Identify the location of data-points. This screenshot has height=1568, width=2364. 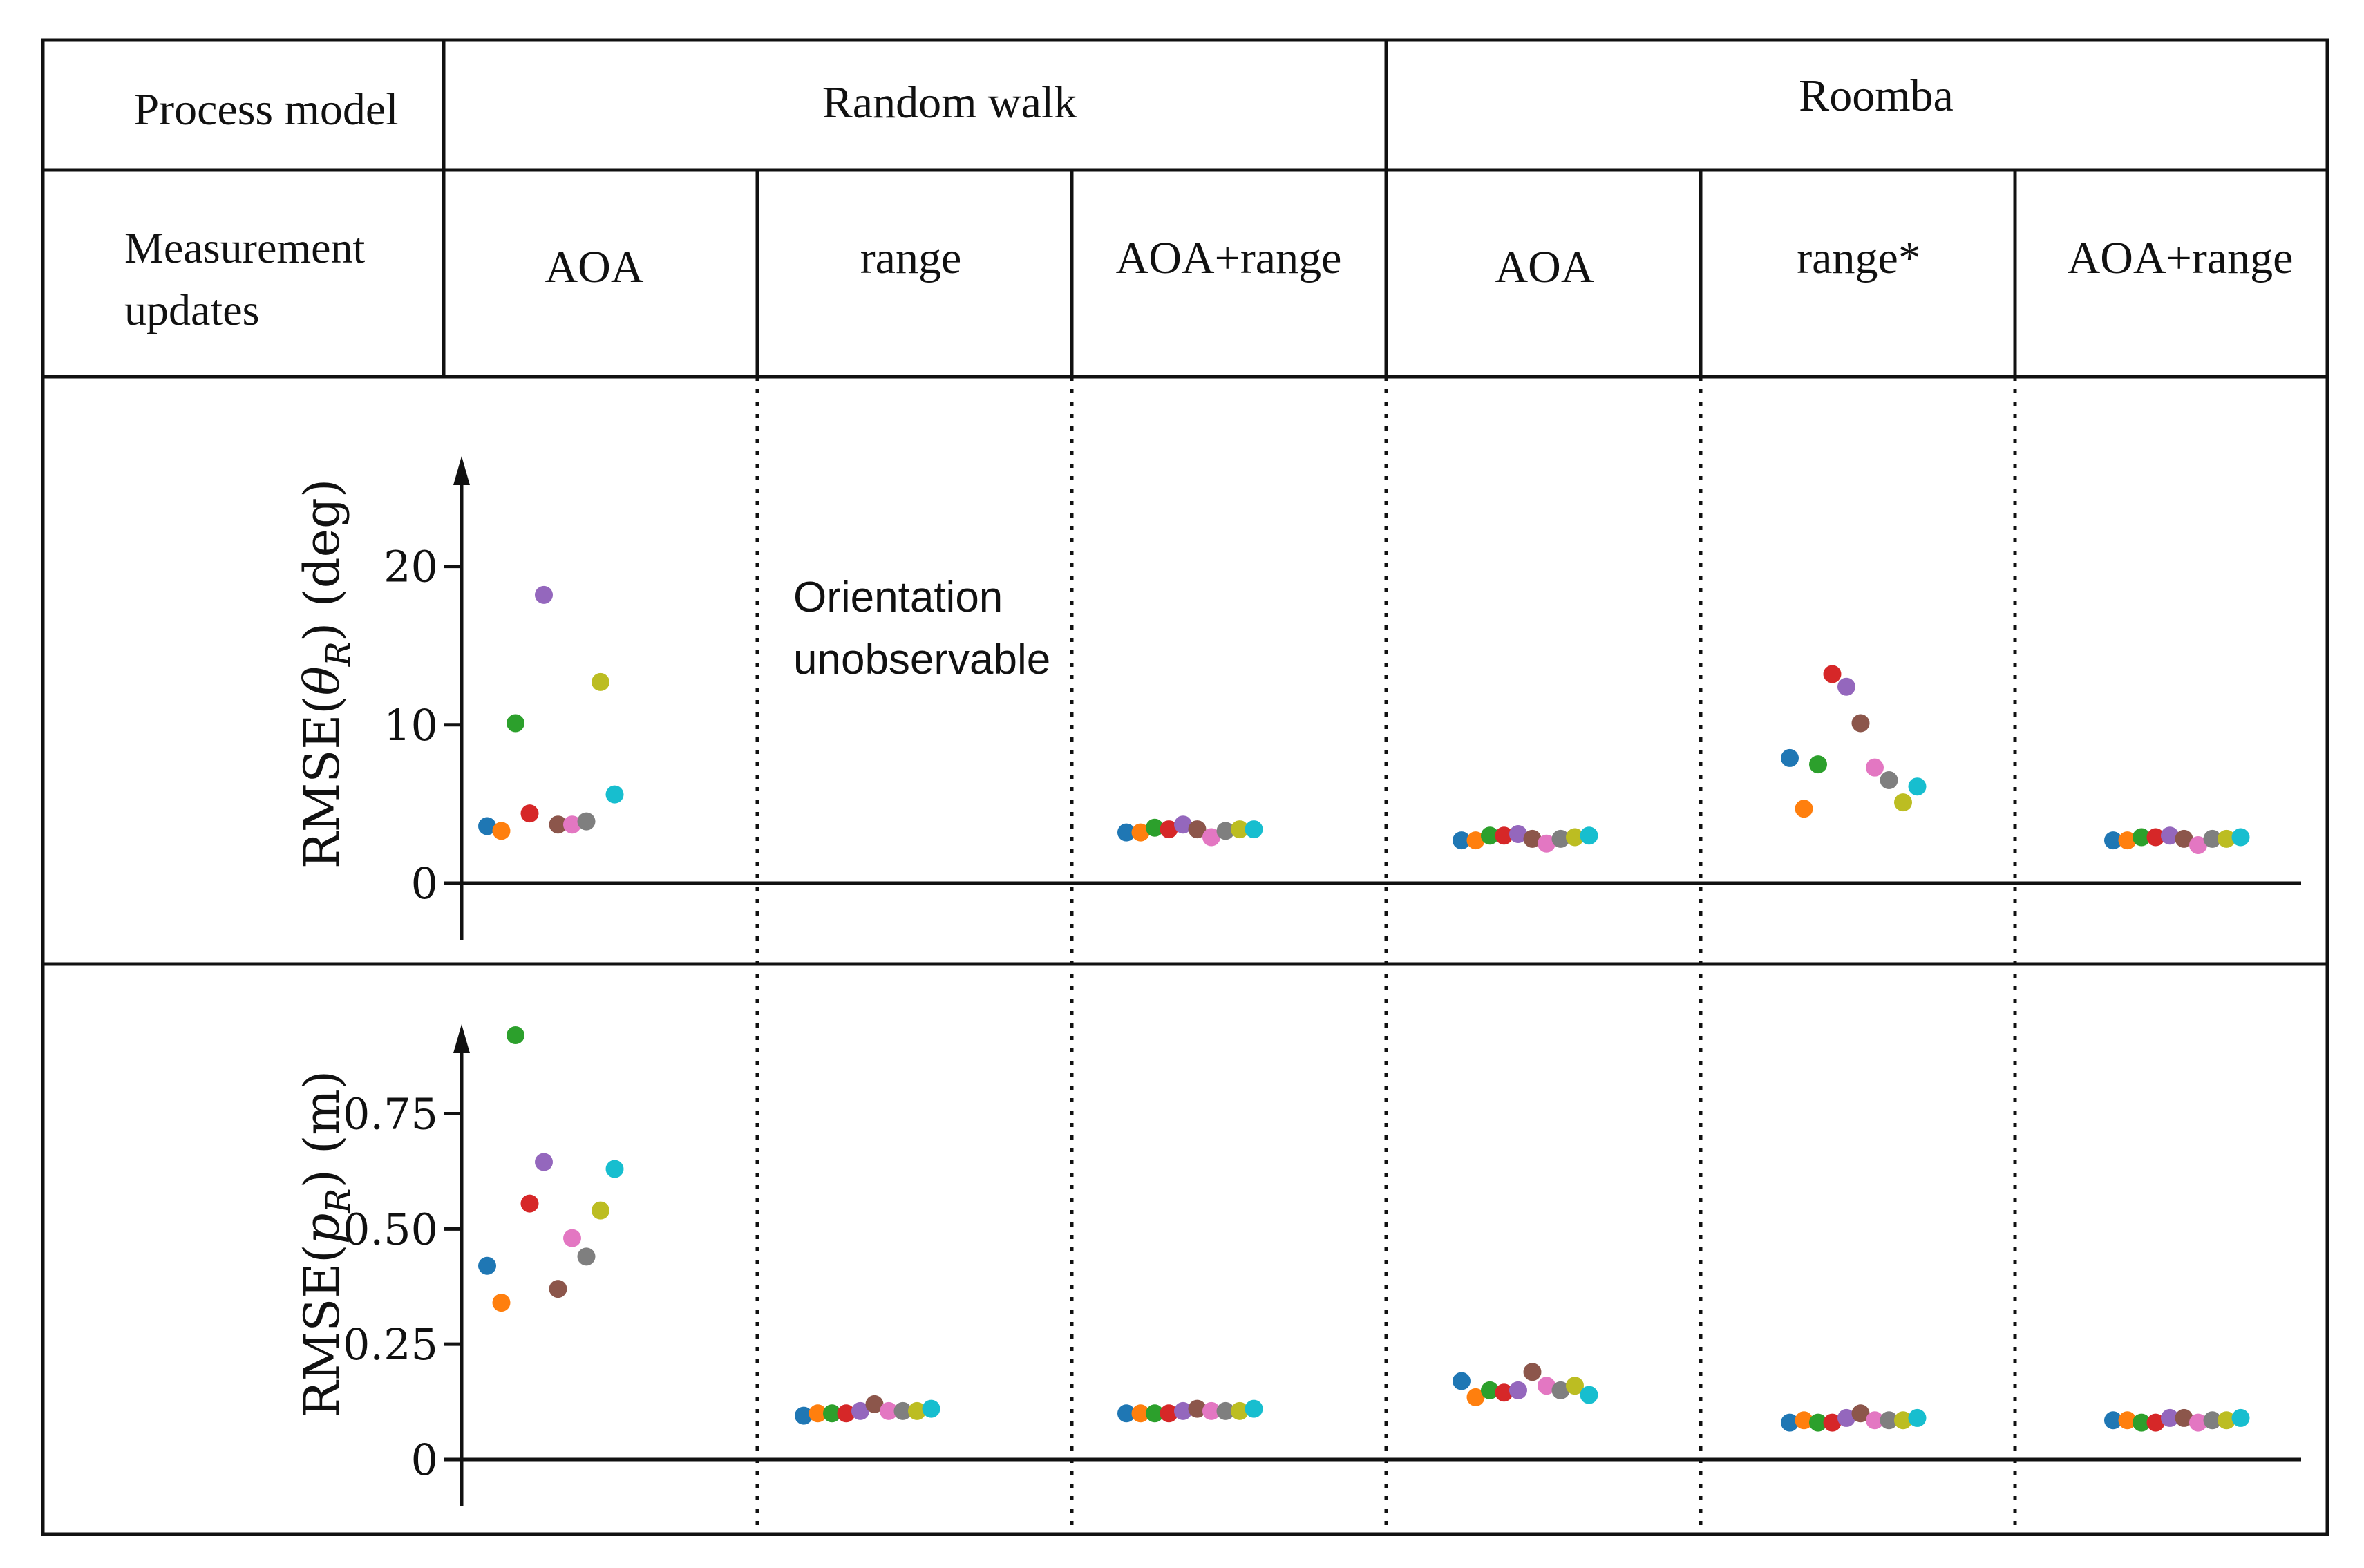
(1364, 720).